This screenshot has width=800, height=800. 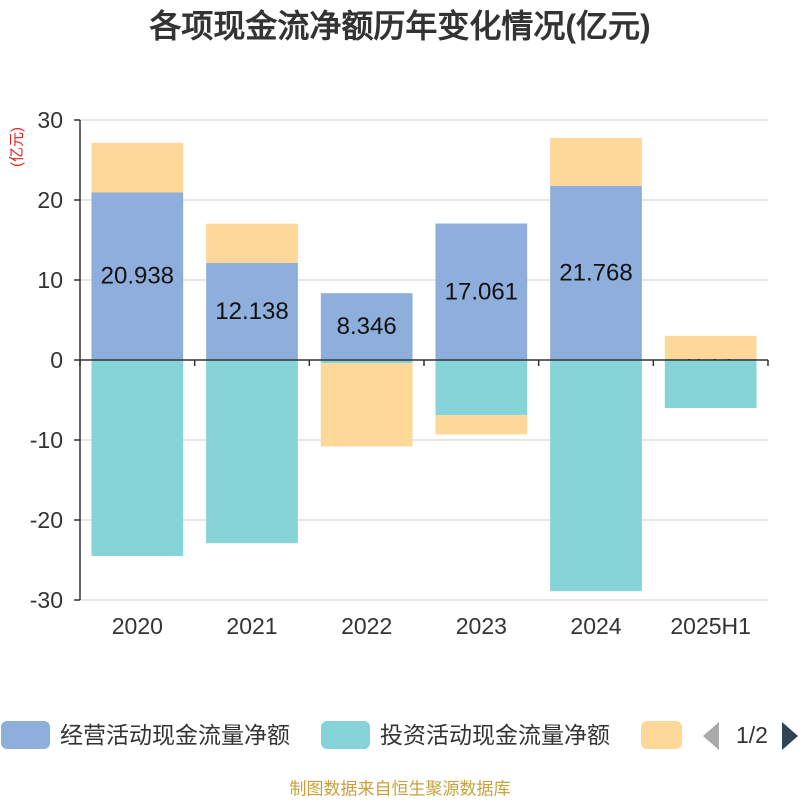 I want to click on bar-s1-2020, so click(x=137, y=276).